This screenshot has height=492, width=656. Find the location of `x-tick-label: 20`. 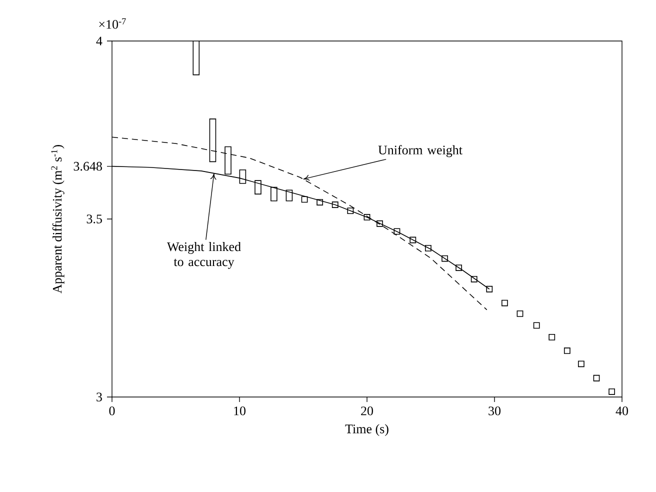

x-tick-label: 20 is located at coordinates (367, 411).